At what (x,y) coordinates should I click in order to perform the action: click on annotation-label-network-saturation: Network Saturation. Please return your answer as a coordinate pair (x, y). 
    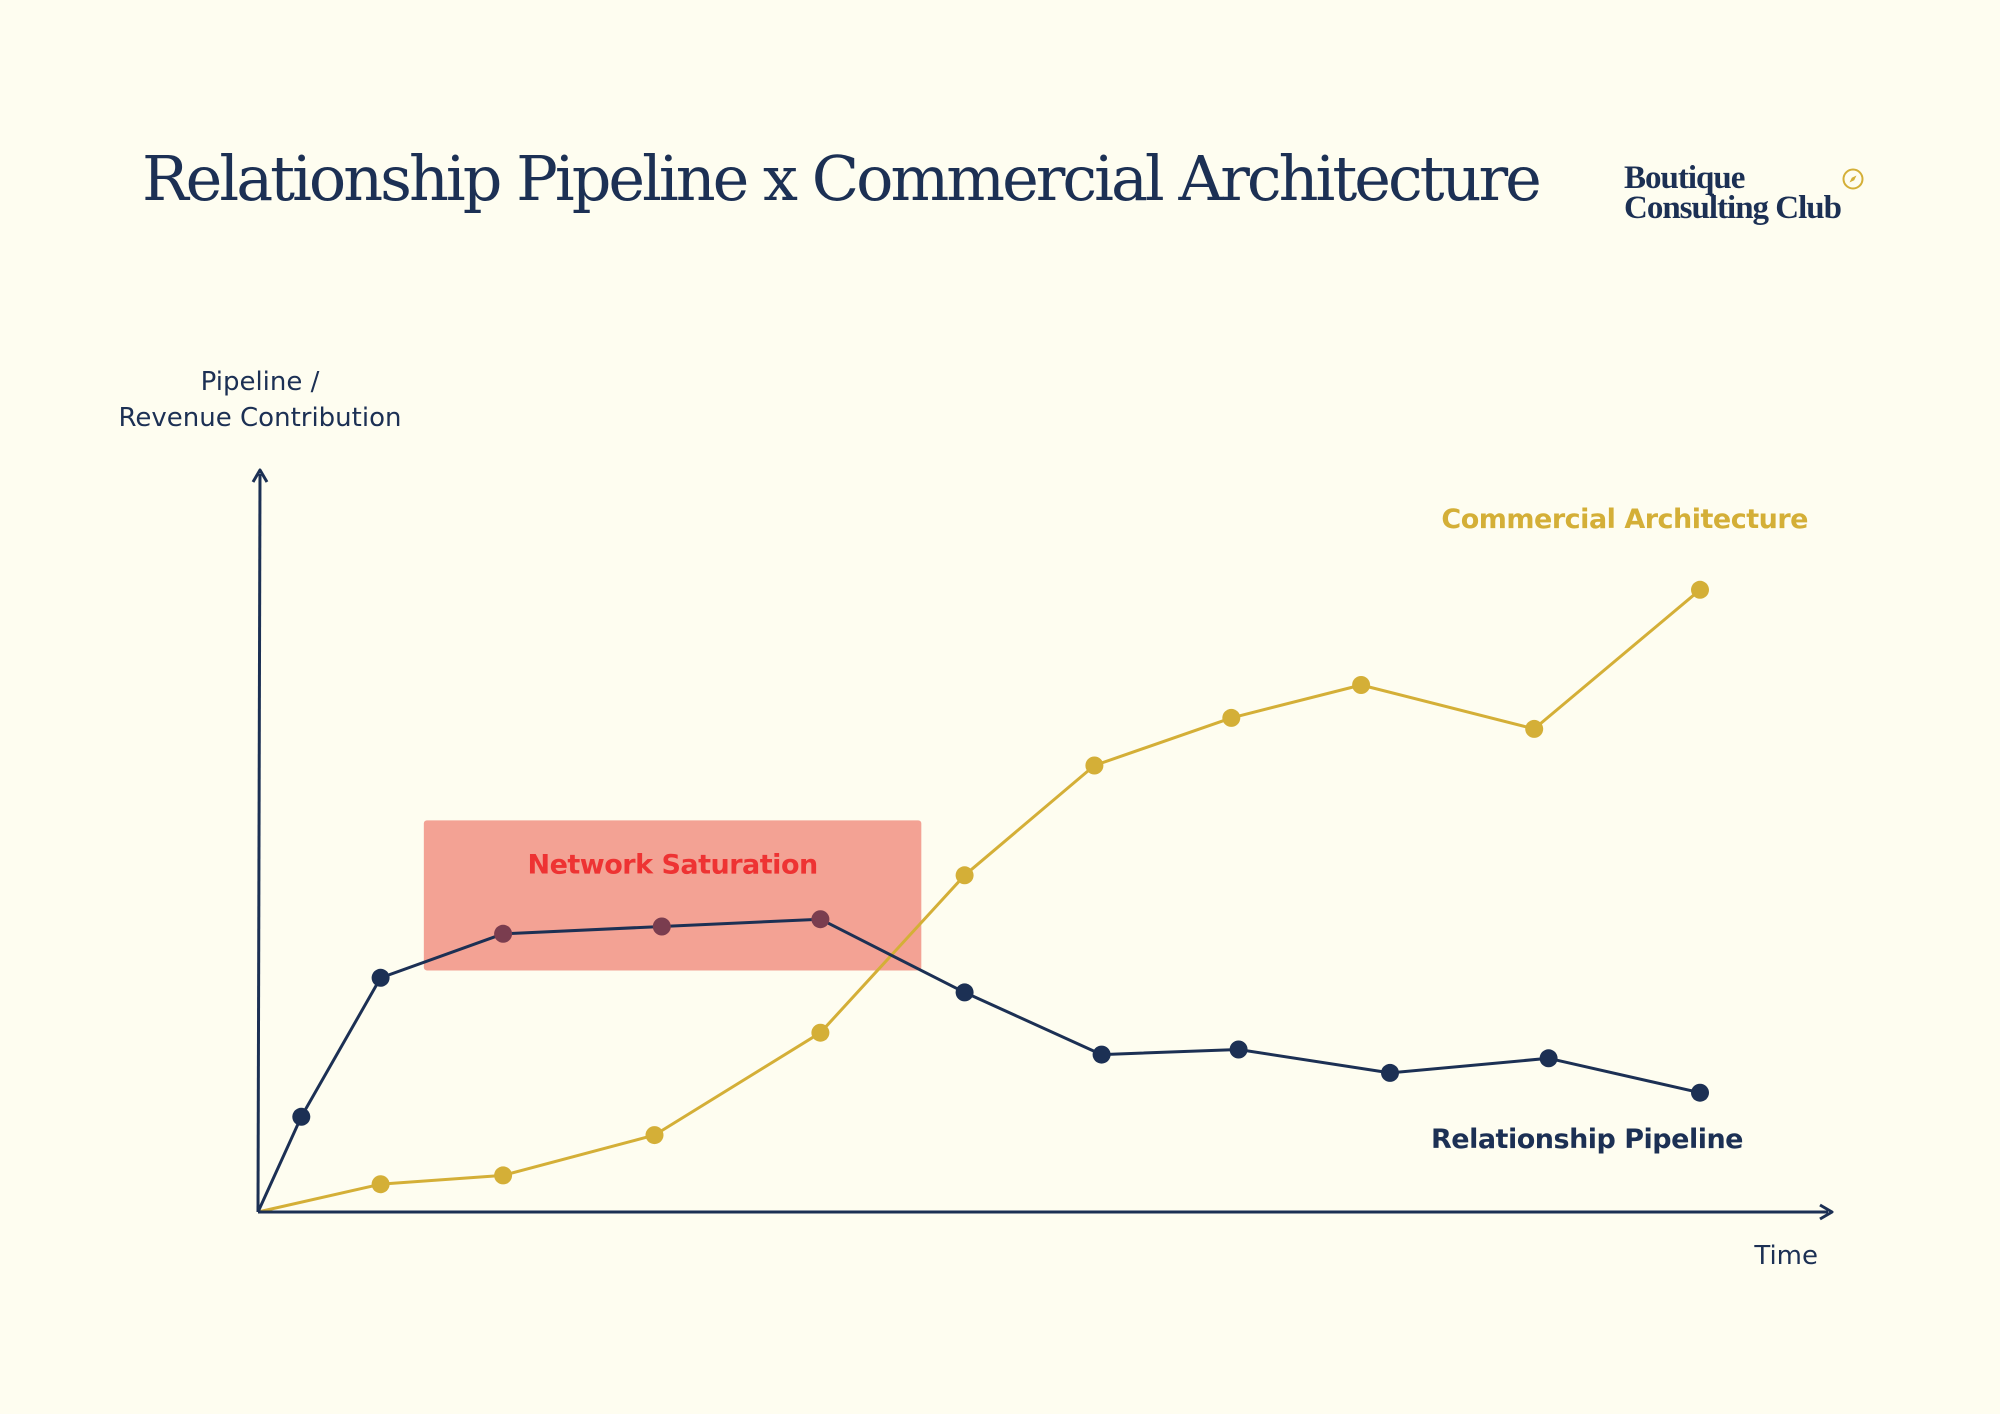
    Looking at the image, I should click on (672, 864).